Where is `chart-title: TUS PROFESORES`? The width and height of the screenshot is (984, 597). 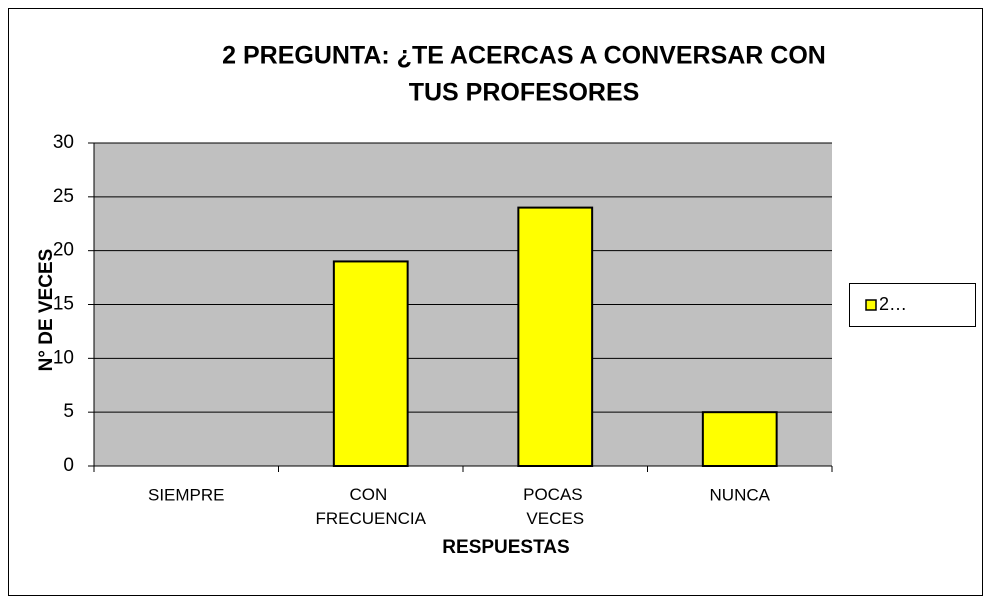 chart-title: TUS PROFESORES is located at coordinates (524, 93).